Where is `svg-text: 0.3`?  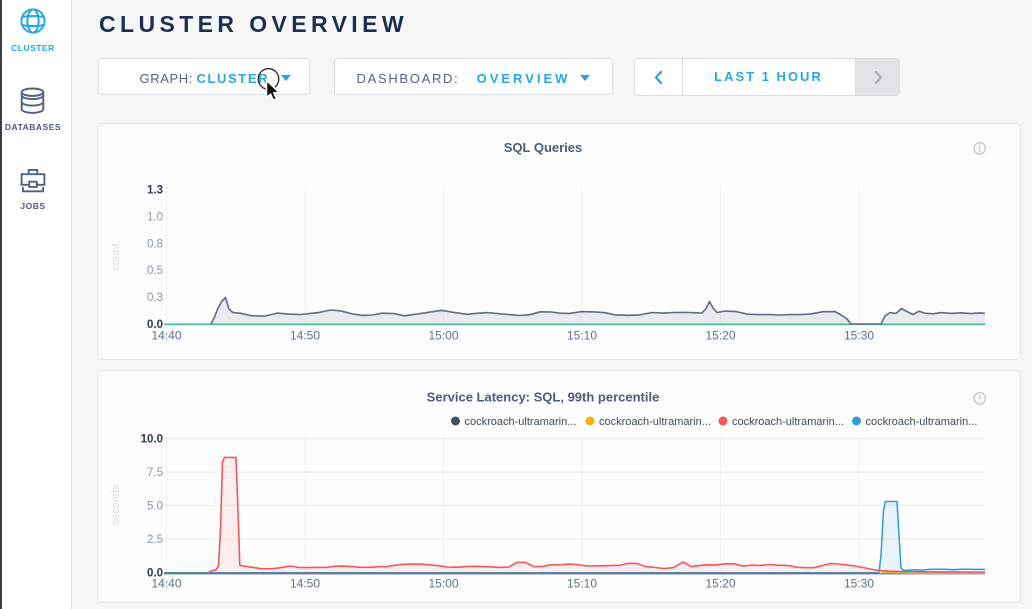
svg-text: 0.3 is located at coordinates (155, 298).